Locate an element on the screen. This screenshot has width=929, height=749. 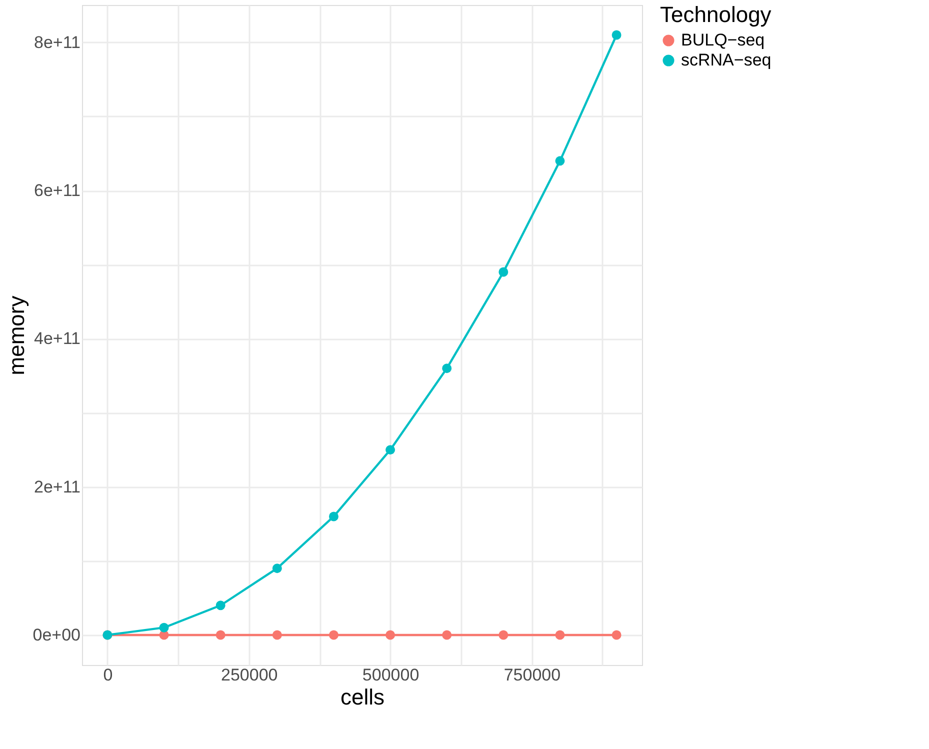
y-tick-label: 2e+11 is located at coordinates (57, 486).